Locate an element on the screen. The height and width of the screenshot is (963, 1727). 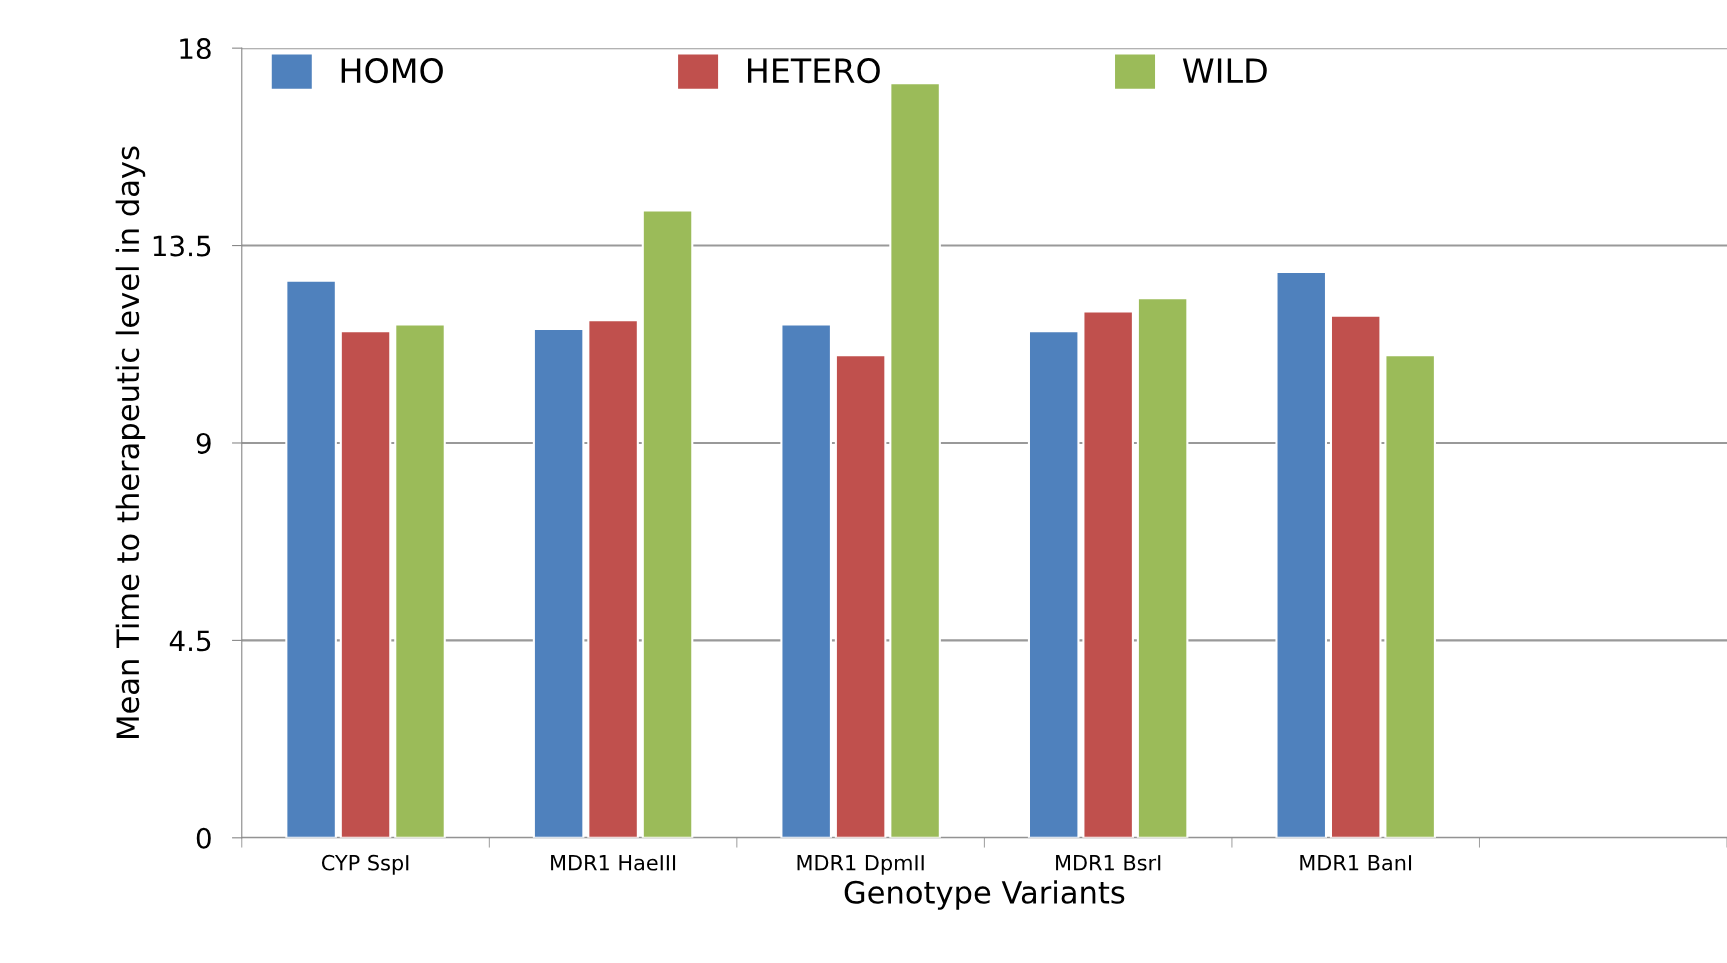
x-tick-label: MDR1 BanI is located at coordinates (1356, 863).